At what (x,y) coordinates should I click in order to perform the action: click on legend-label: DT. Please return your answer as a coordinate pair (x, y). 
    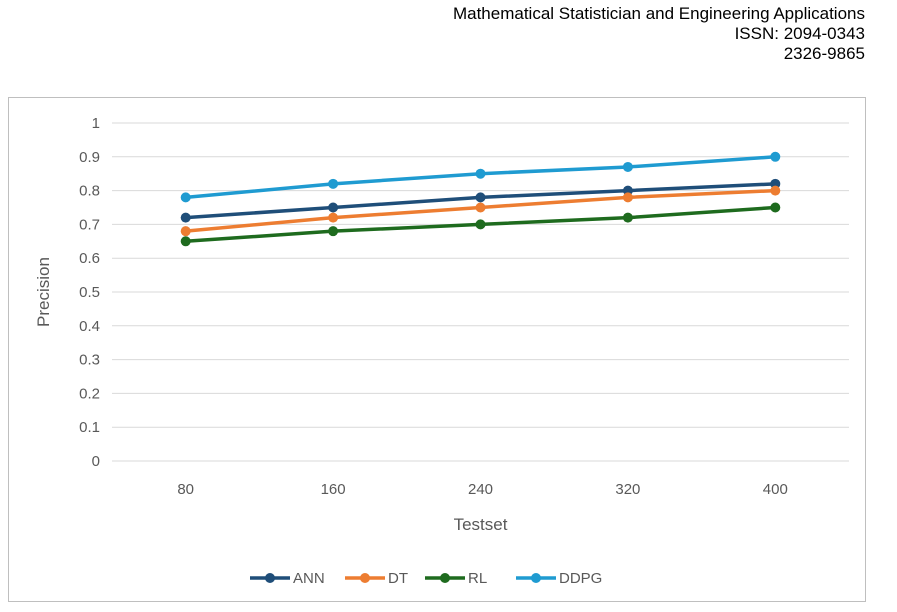
    Looking at the image, I should click on (398, 578).